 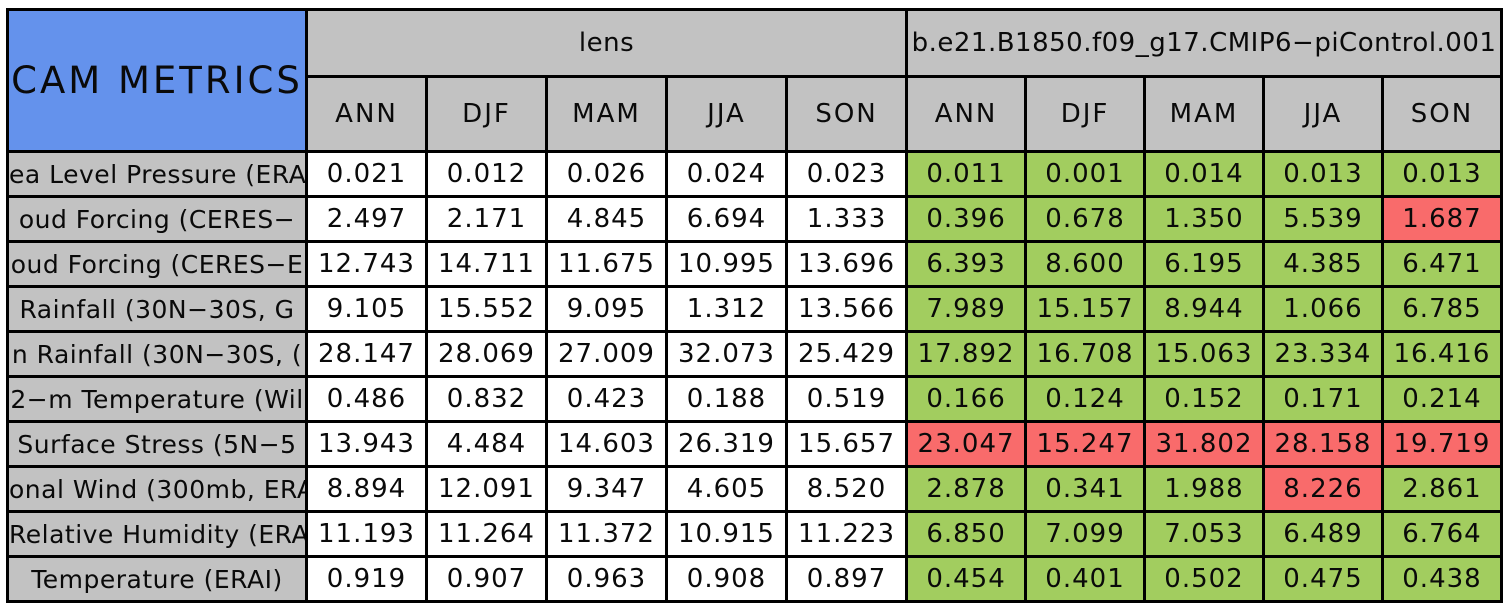 What do you see at coordinates (1442, 534) in the screenshot?
I see `control-value: 6.764` at bounding box center [1442, 534].